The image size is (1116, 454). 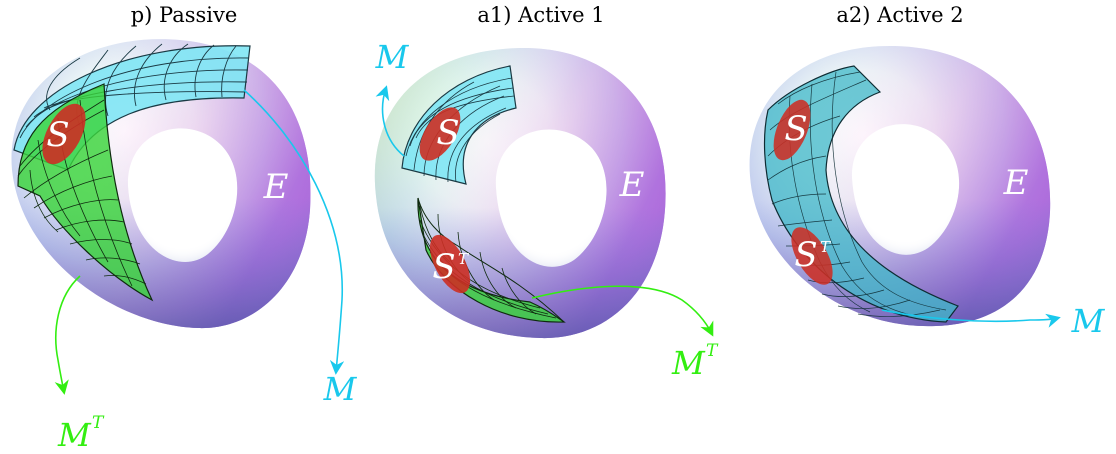 What do you see at coordinates (899, 15) in the screenshot?
I see `panel-title: a2) Active 2` at bounding box center [899, 15].